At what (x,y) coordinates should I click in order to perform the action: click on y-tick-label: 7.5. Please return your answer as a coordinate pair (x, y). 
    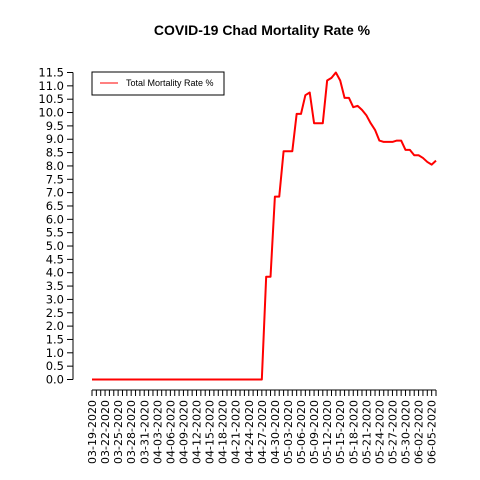
    Looking at the image, I should click on (55, 179).